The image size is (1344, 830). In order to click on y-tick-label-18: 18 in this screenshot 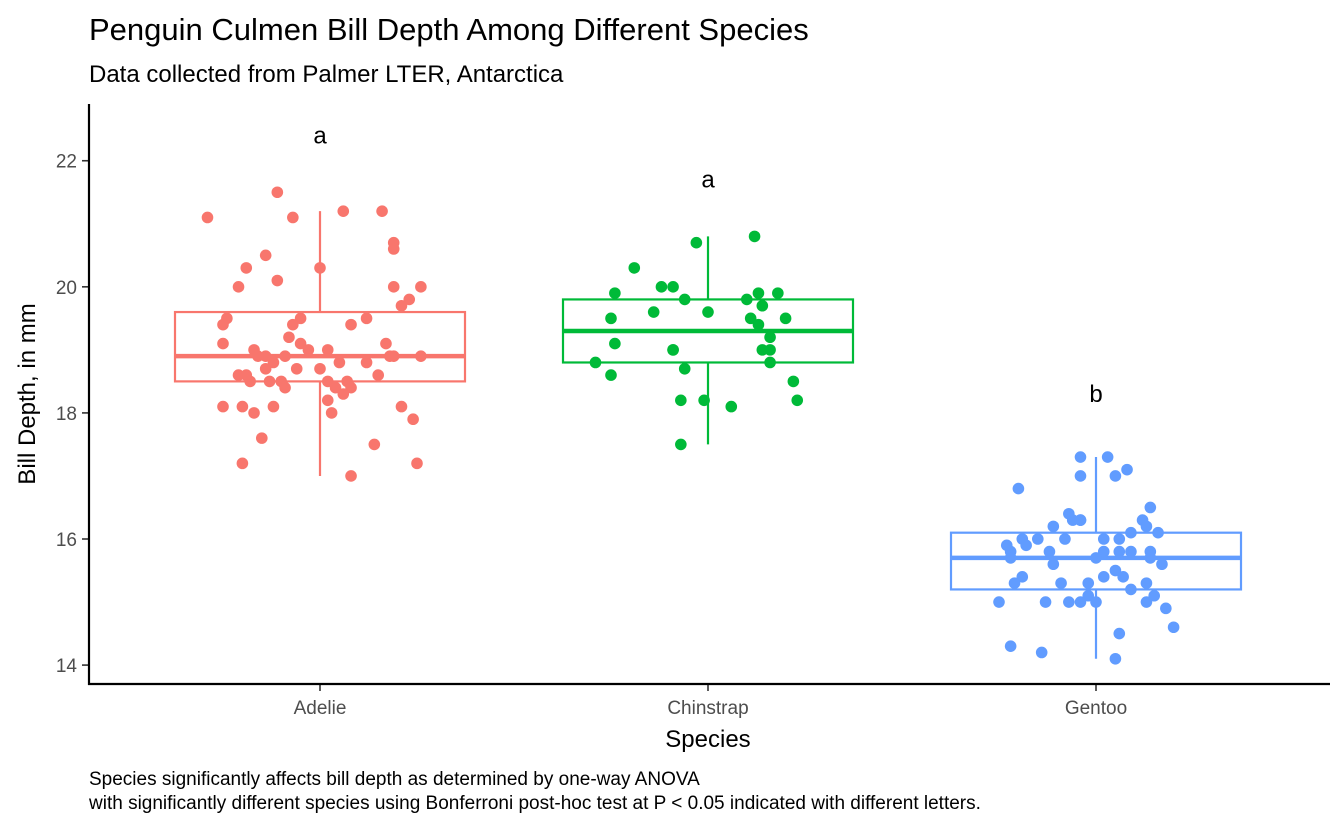, I will do `click(66, 414)`.